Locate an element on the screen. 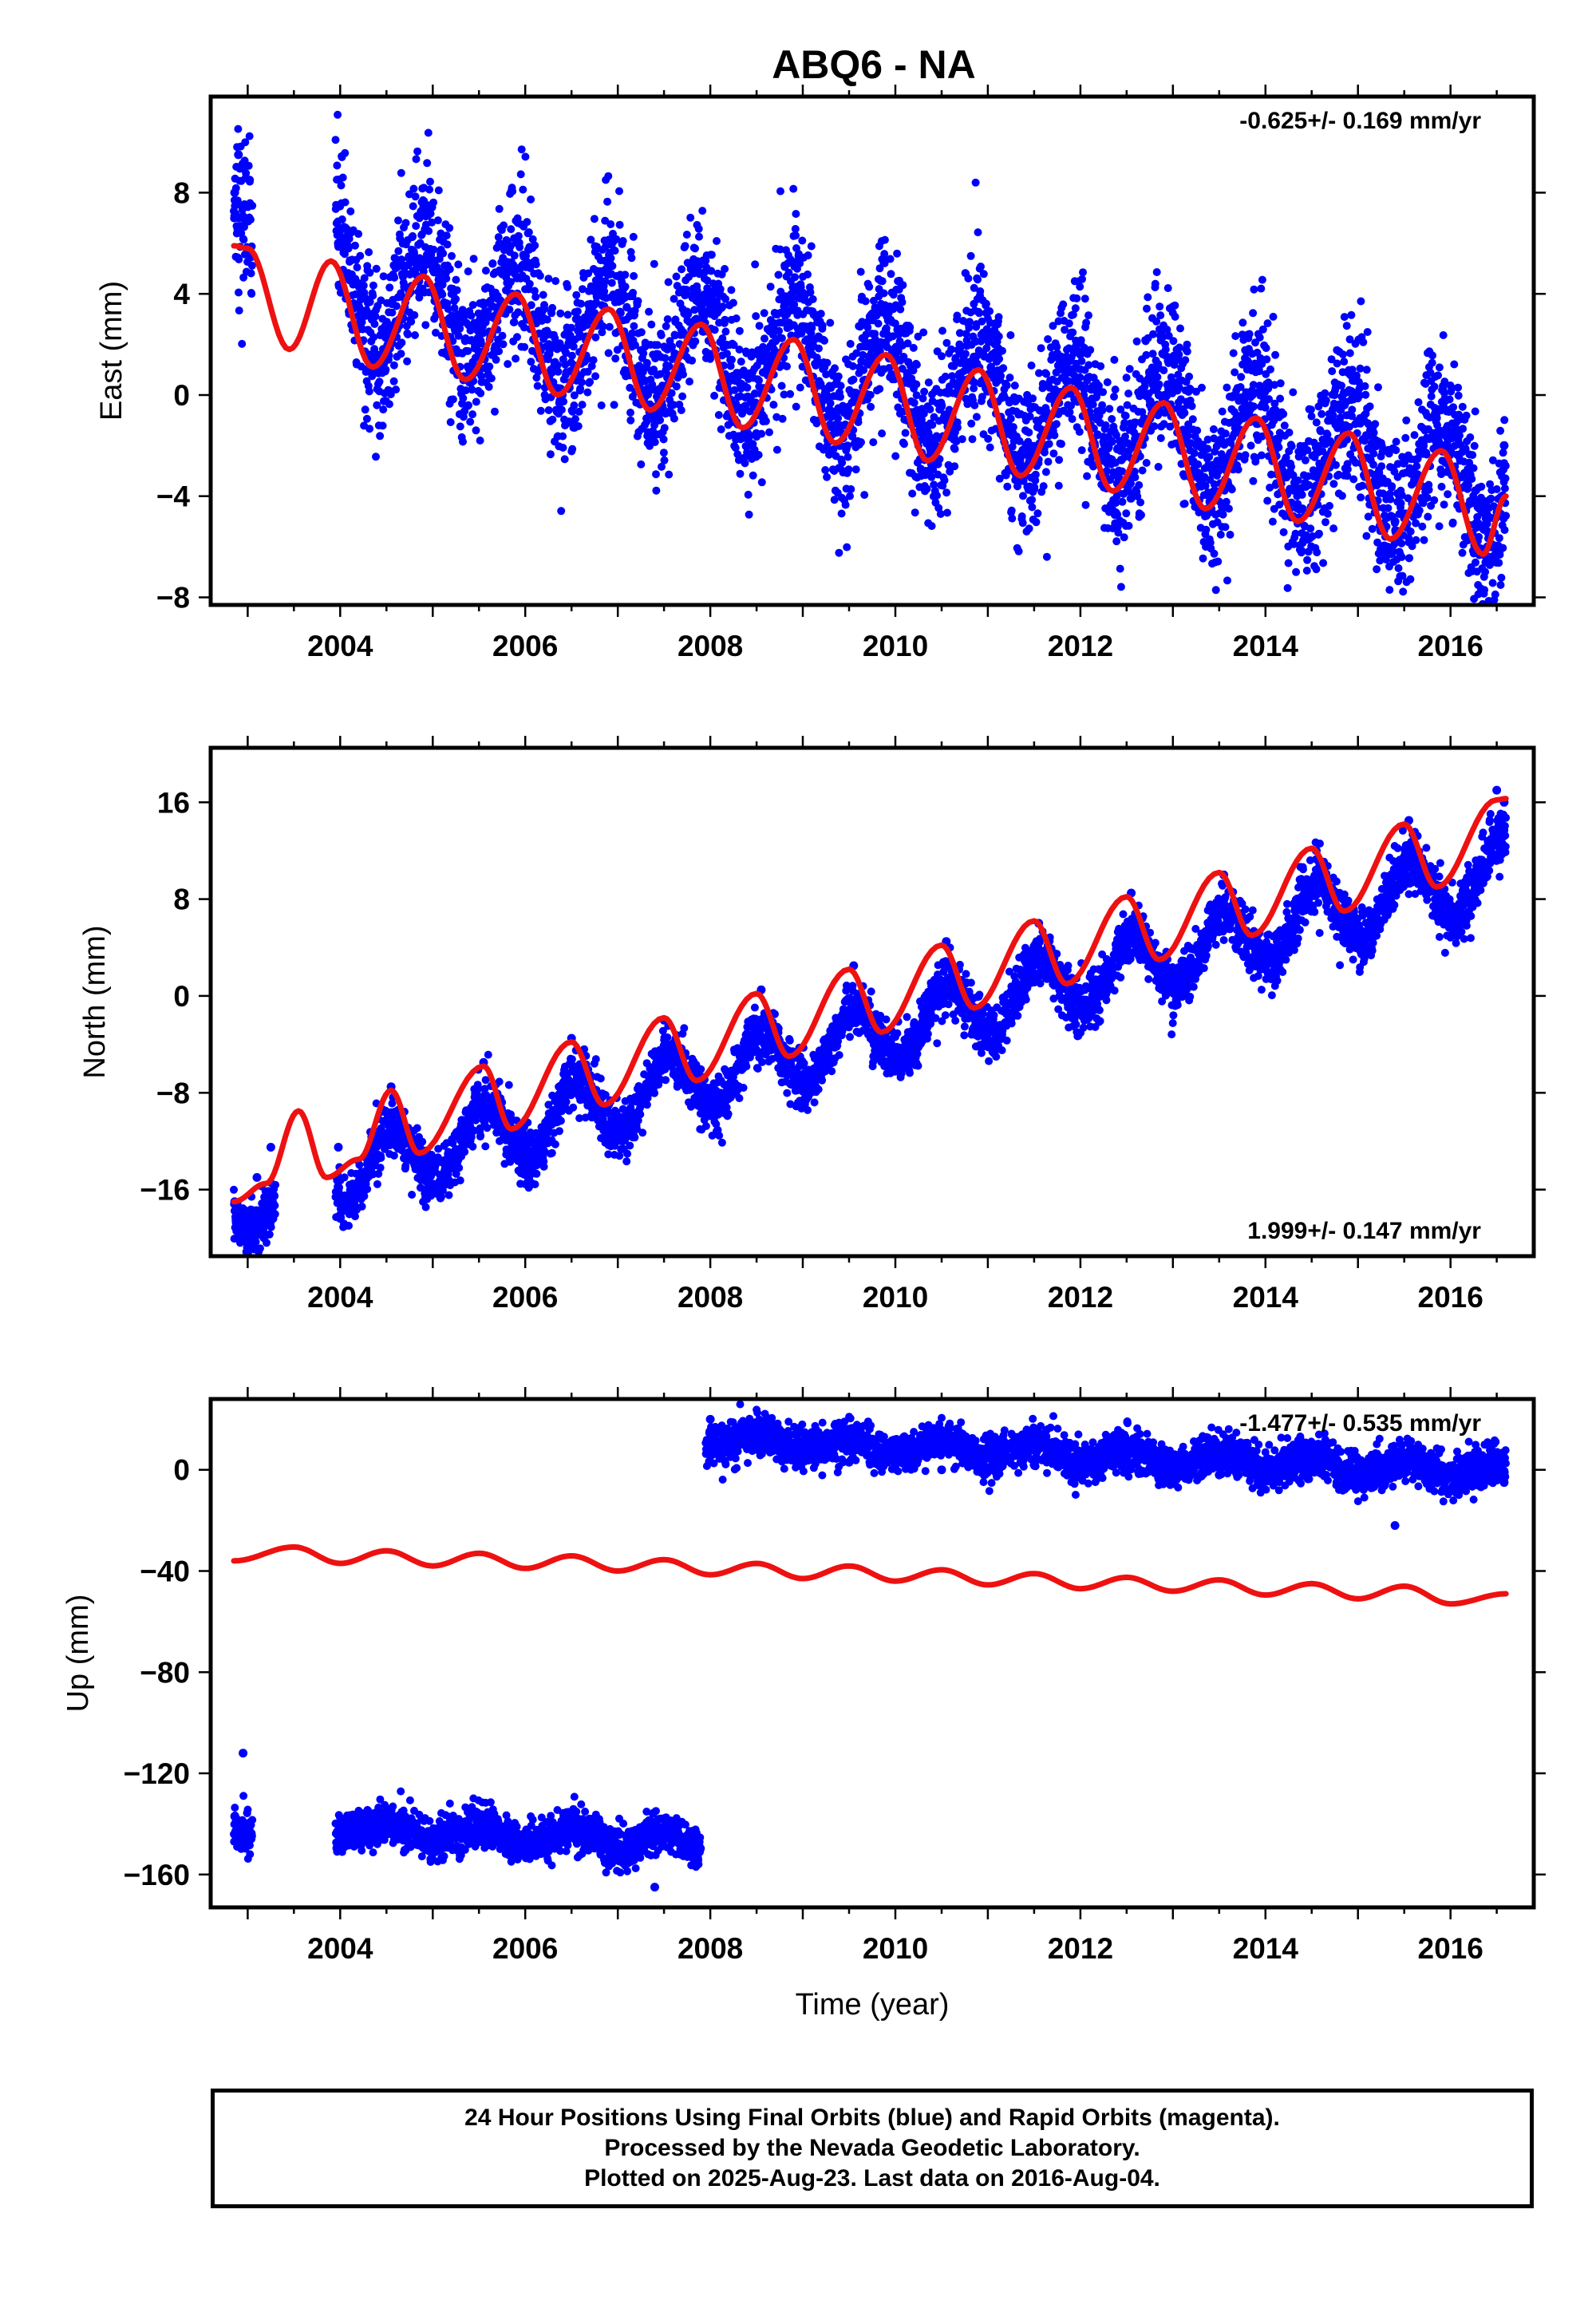 Image resolution: width=1596 pixels, height=2316 pixels. east-position-point is located at coordinates (250, 180).